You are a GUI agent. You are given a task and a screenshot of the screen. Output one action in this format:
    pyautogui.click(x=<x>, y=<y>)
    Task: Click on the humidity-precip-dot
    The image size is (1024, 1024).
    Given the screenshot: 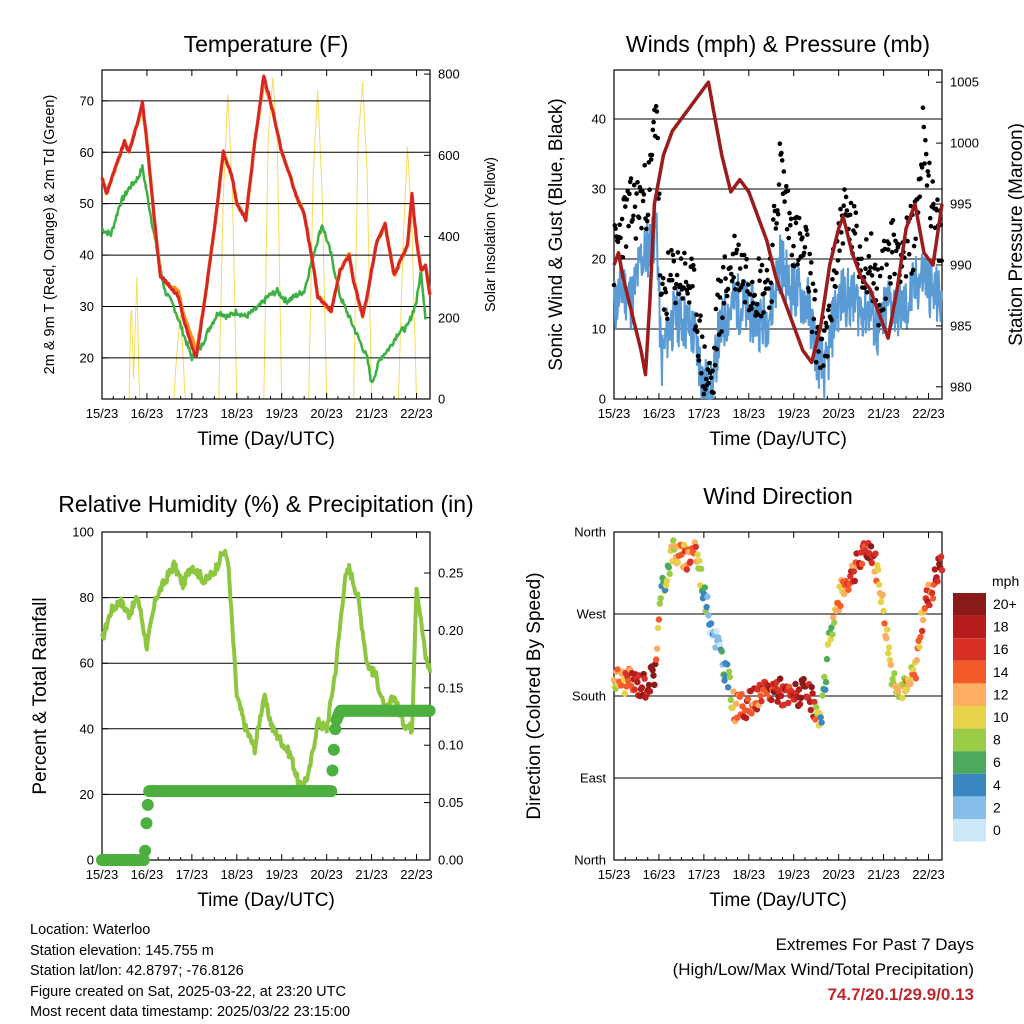 What is the action you would take?
    pyautogui.click(x=147, y=804)
    